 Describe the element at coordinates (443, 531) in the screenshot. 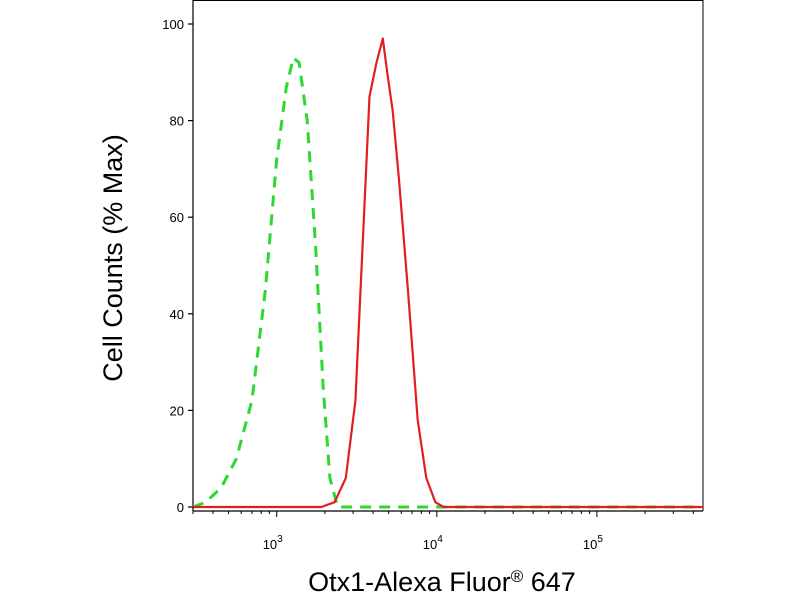

I see `x-ticks: 10³ 10⁴ 10⁵` at that location.